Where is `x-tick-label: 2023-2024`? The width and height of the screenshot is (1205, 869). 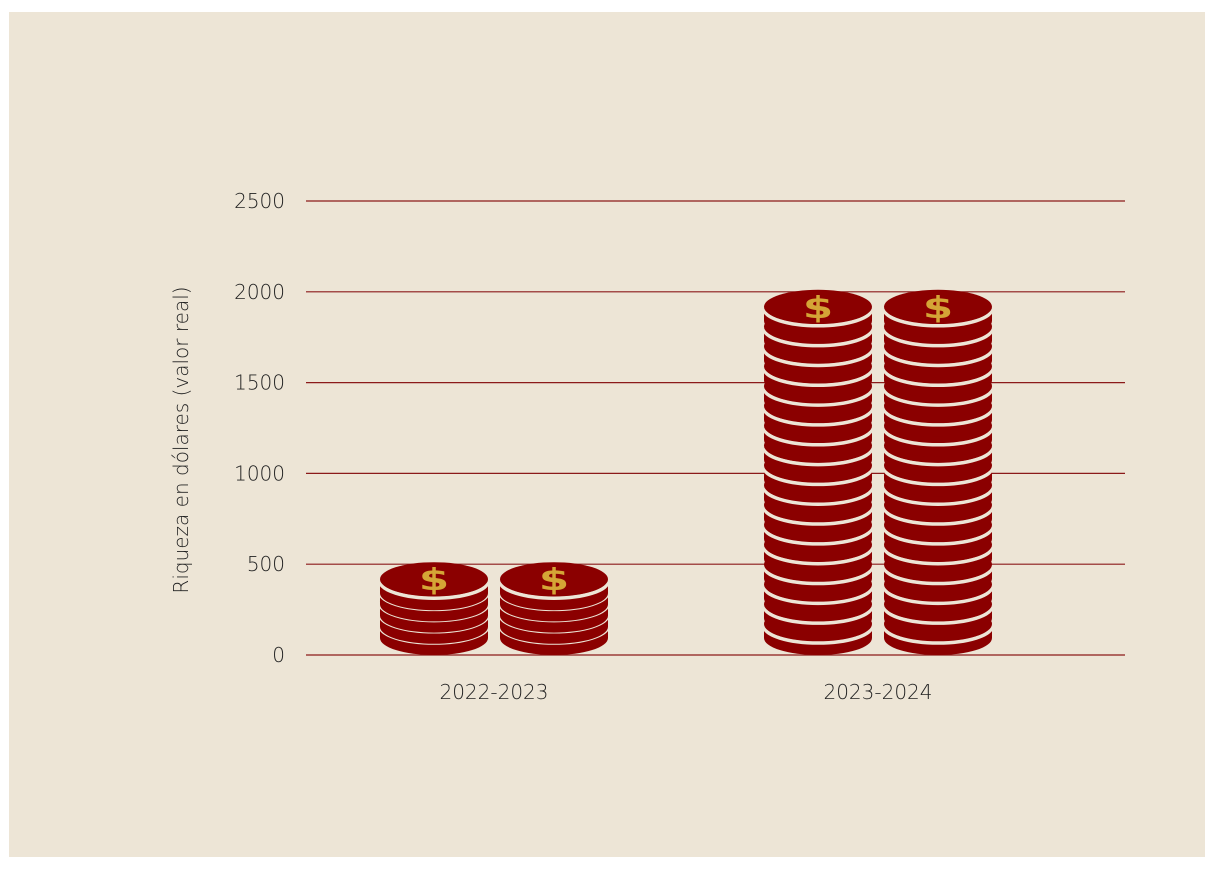 x-tick-label: 2023-2024 is located at coordinates (877, 692).